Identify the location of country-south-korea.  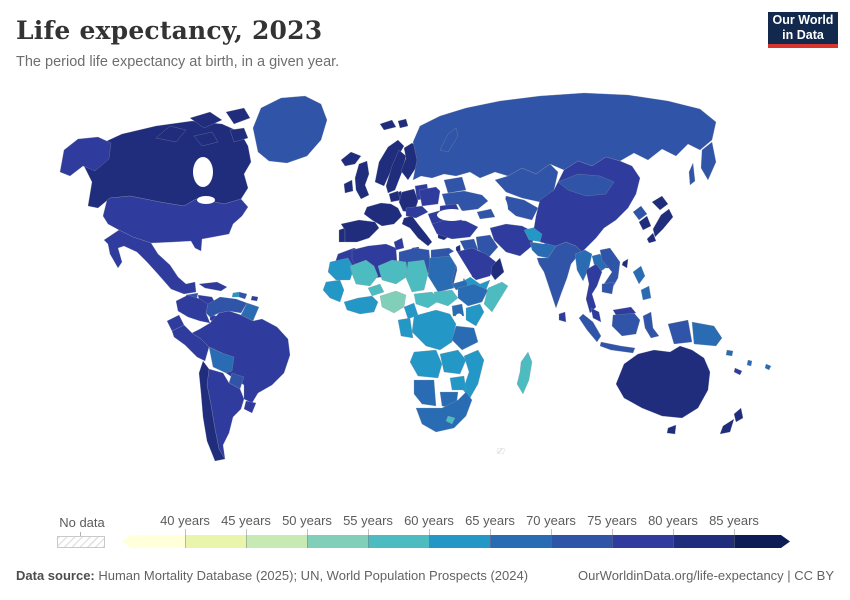
(645, 223).